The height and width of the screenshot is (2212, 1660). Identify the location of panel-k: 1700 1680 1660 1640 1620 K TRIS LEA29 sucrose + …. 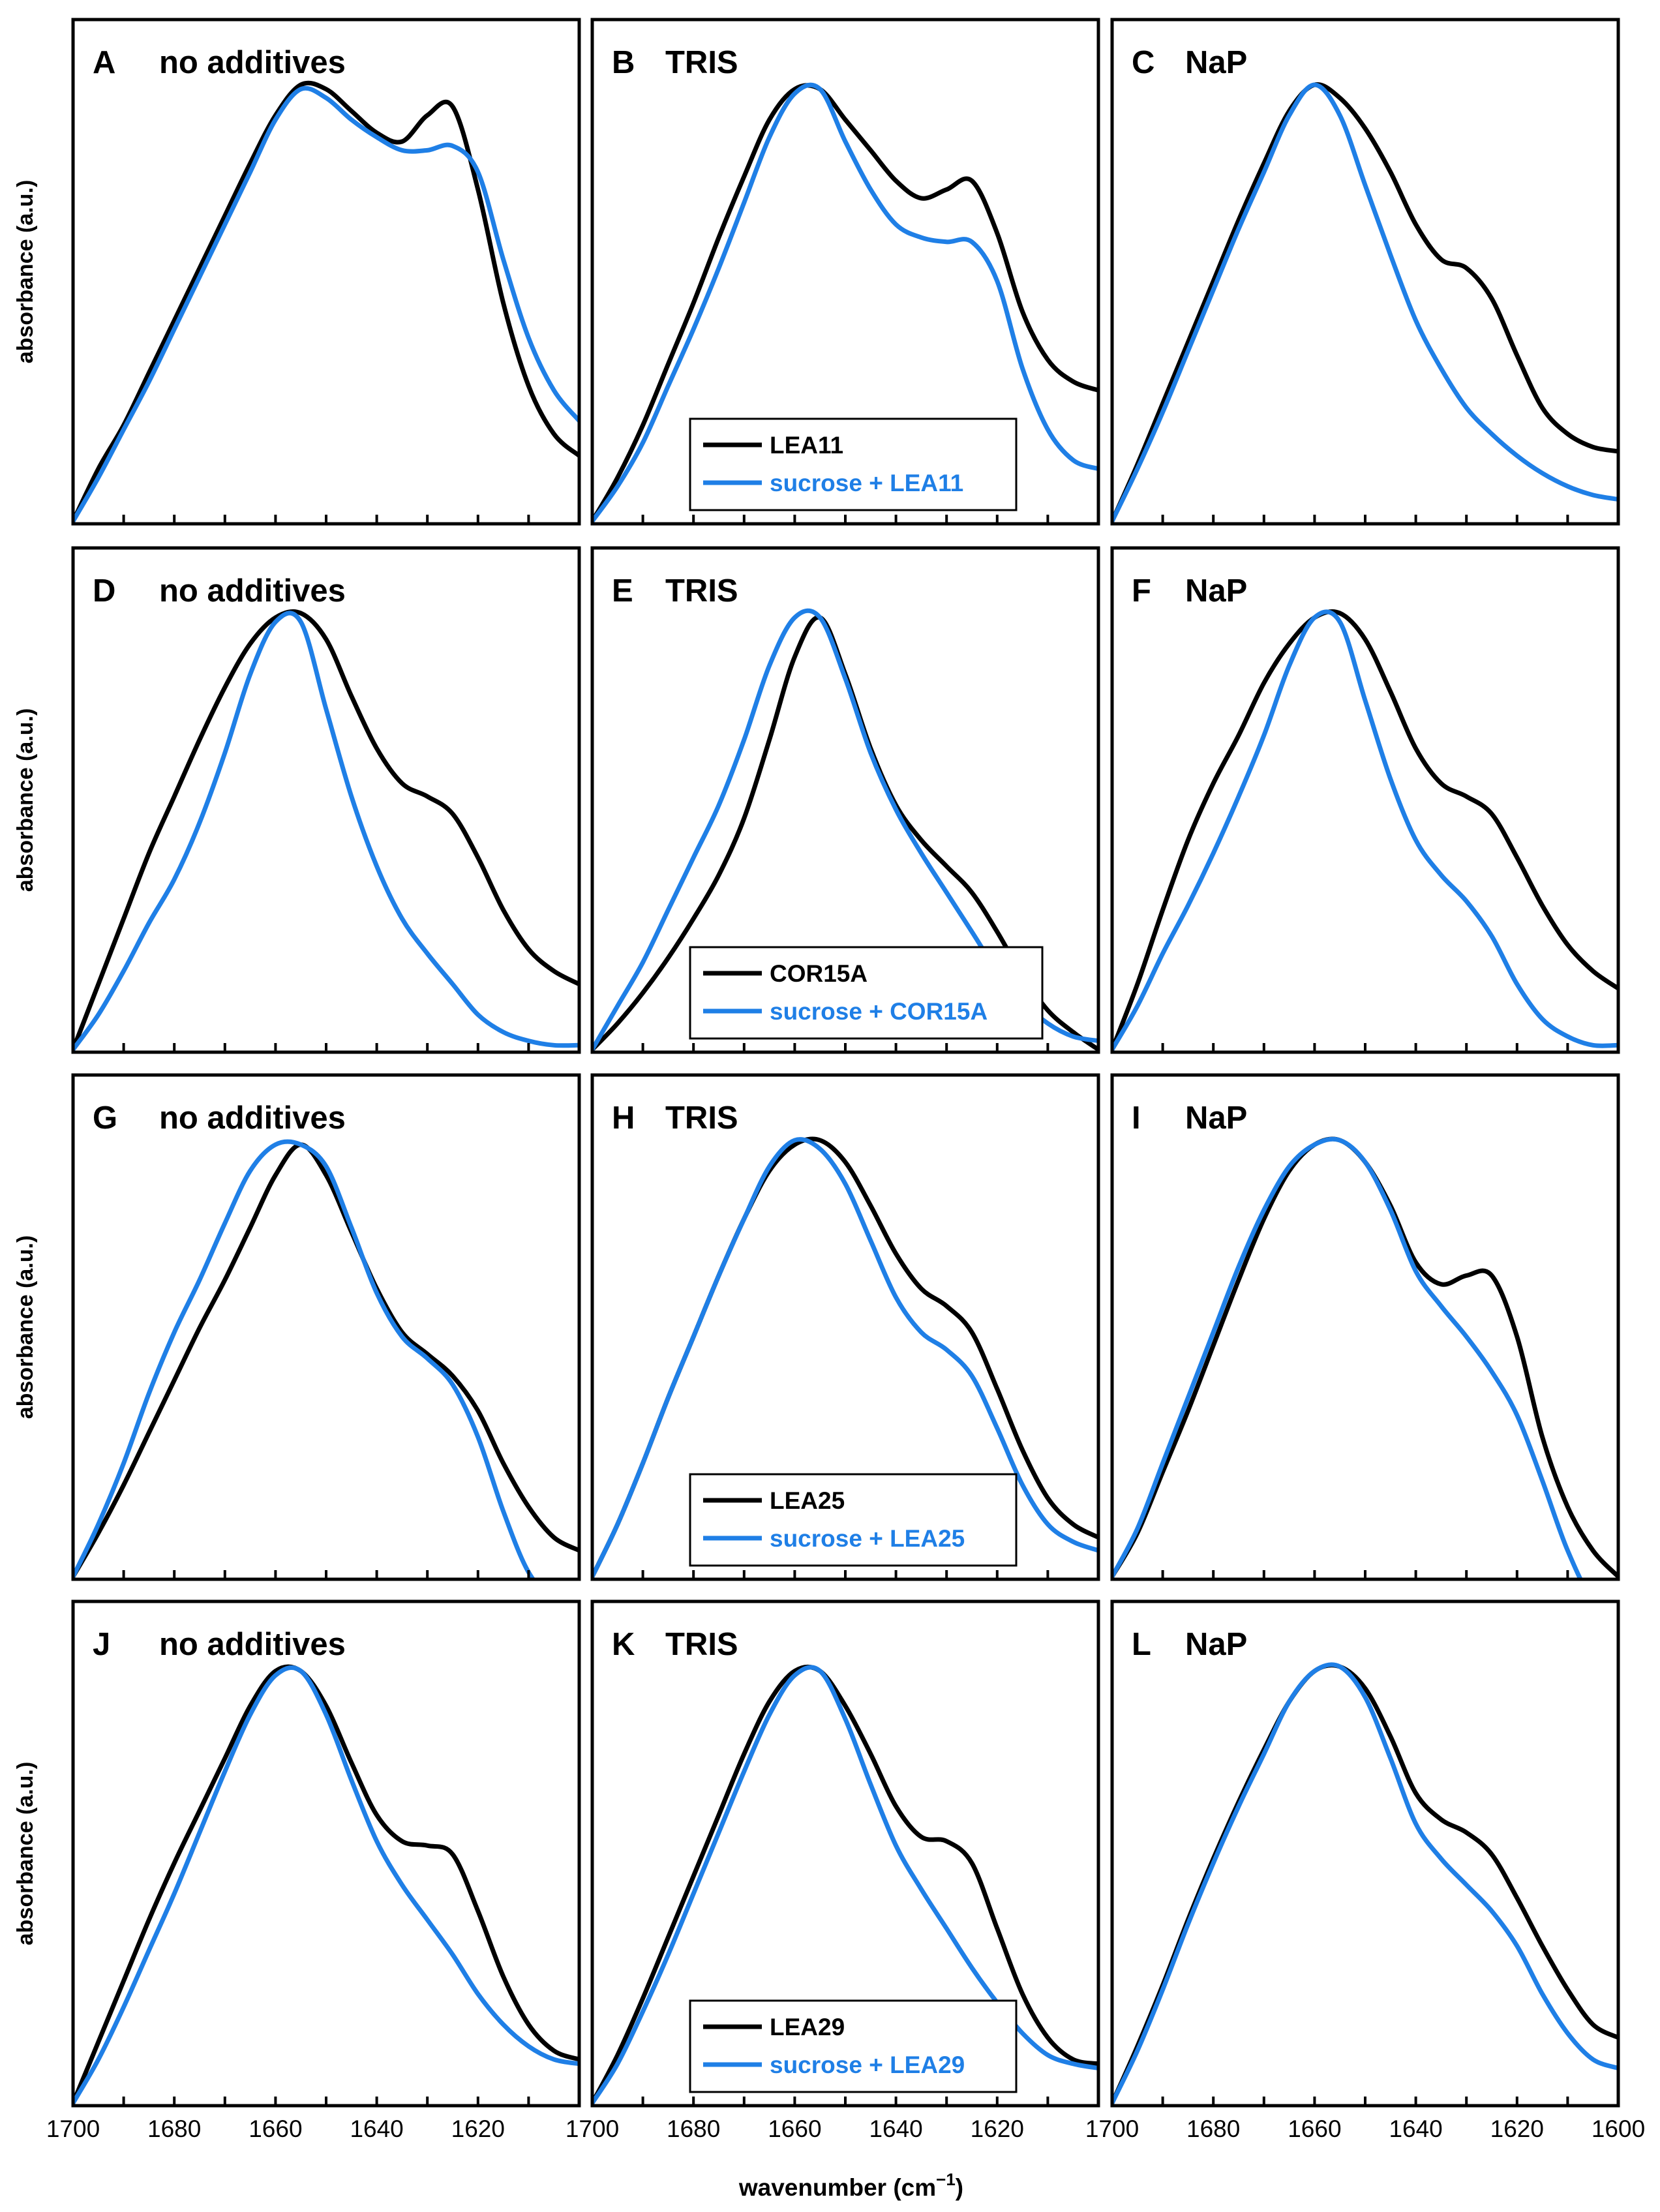
(833, 1870).